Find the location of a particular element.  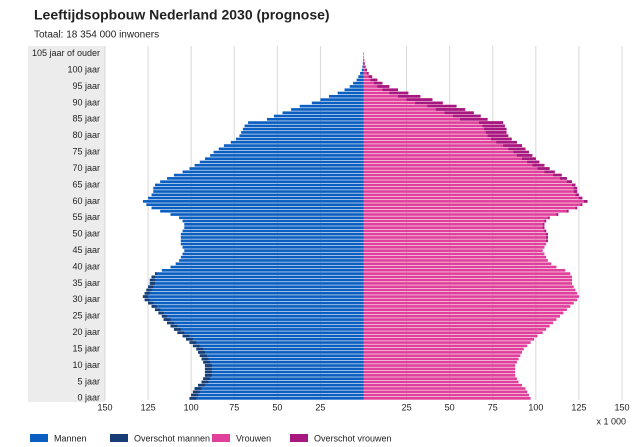

legend-label: Overschot vrouwen is located at coordinates (353, 438).